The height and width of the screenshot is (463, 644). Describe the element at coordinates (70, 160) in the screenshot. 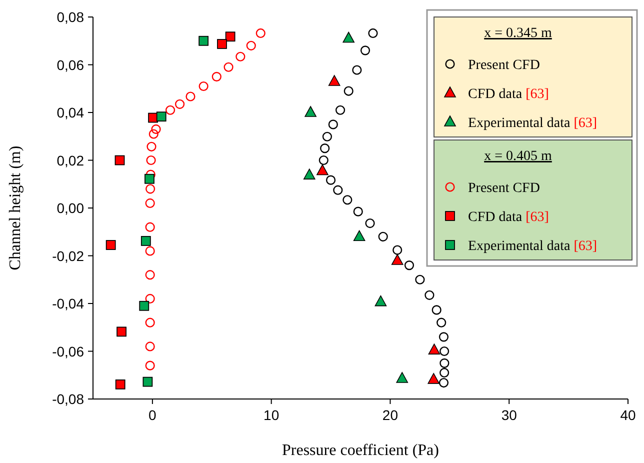

I see `y-tick-label: 0,02` at that location.